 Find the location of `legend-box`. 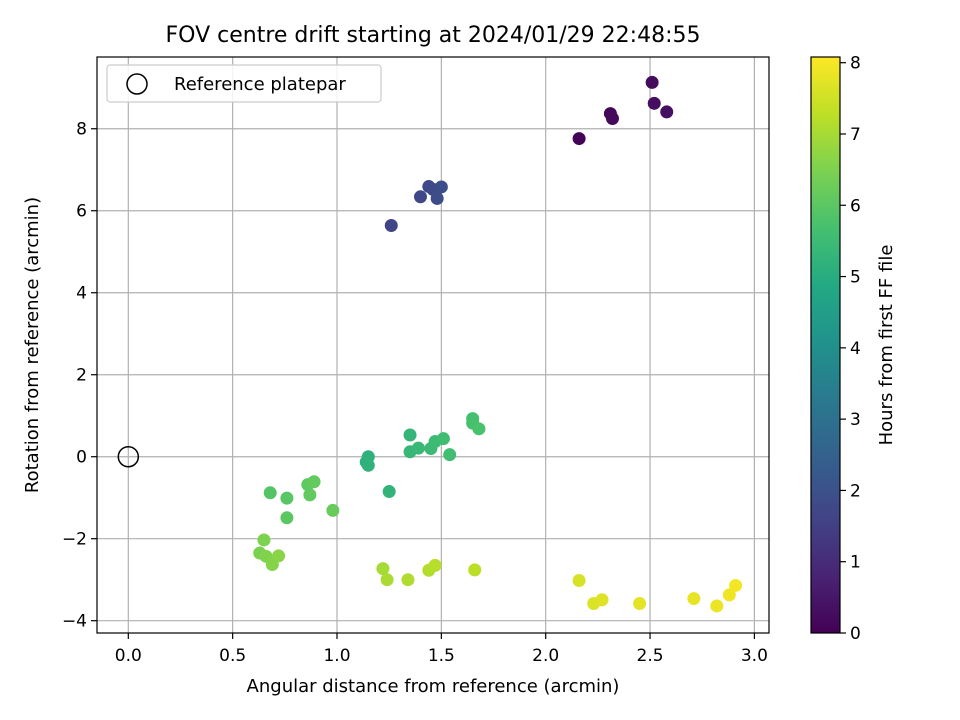

legend-box is located at coordinates (244, 83).